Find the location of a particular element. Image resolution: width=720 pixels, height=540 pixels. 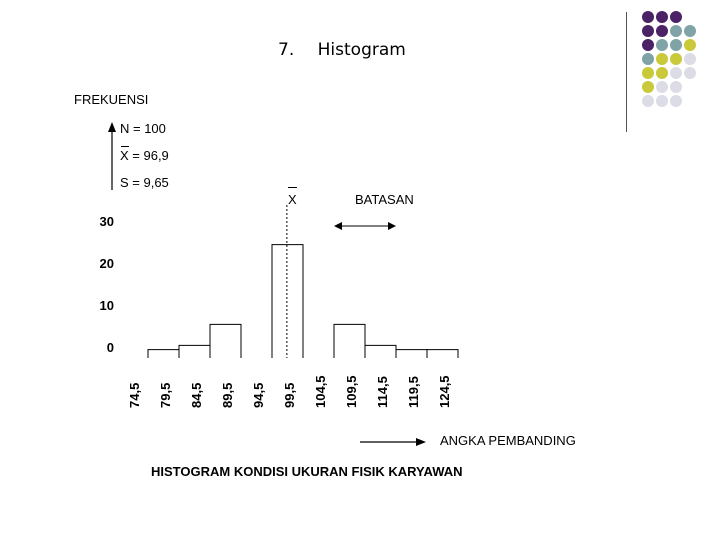

x-tick-label: 99,5 is located at coordinates (289, 395).